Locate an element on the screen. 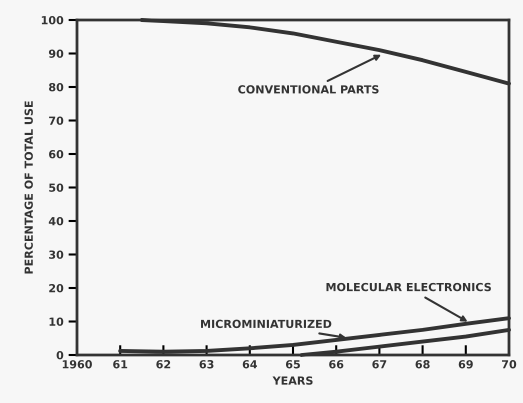  y-tick-label: 70 is located at coordinates (56, 120).